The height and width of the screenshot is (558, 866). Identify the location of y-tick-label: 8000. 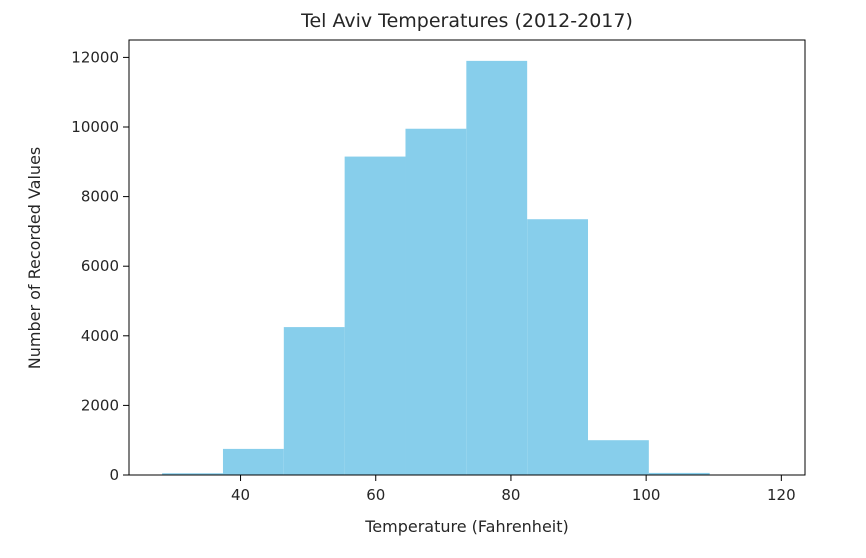
(100, 197).